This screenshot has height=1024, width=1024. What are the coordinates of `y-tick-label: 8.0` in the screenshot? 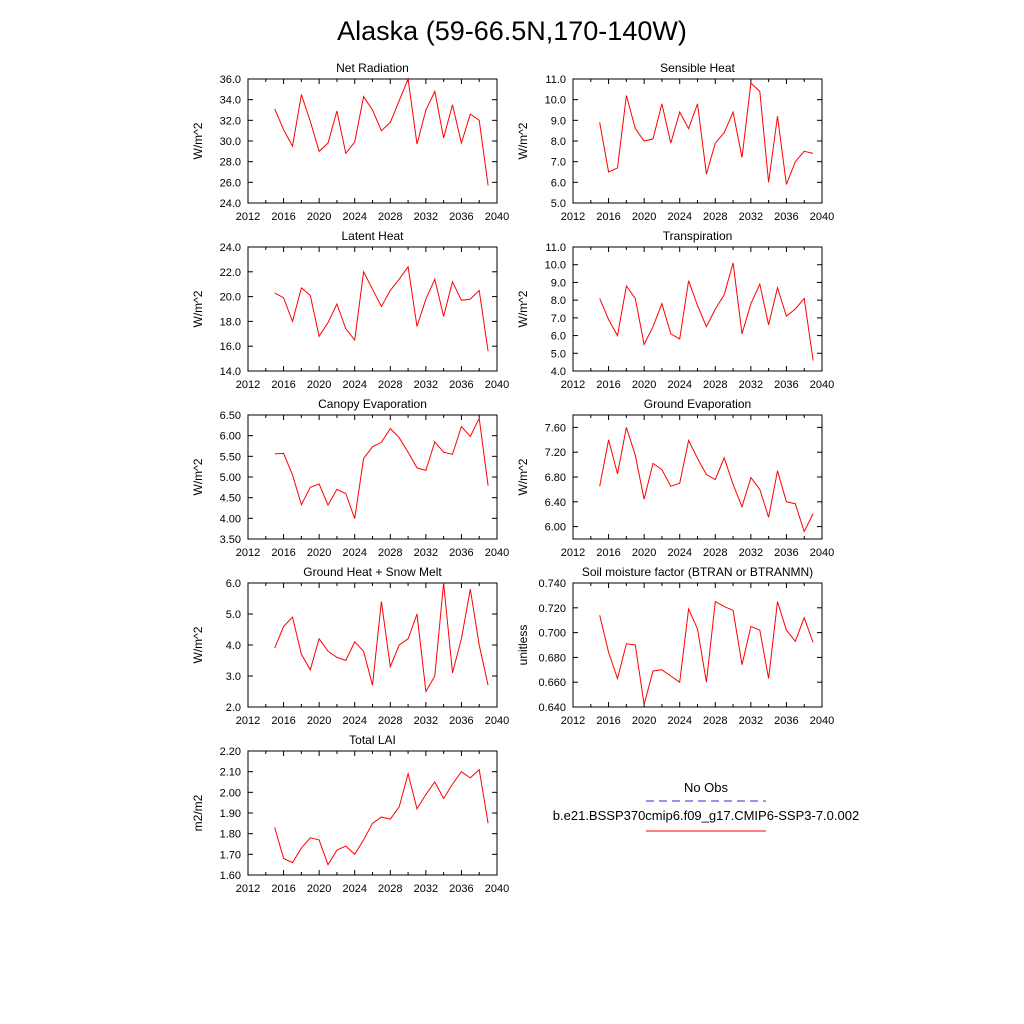 It's located at (558, 301).